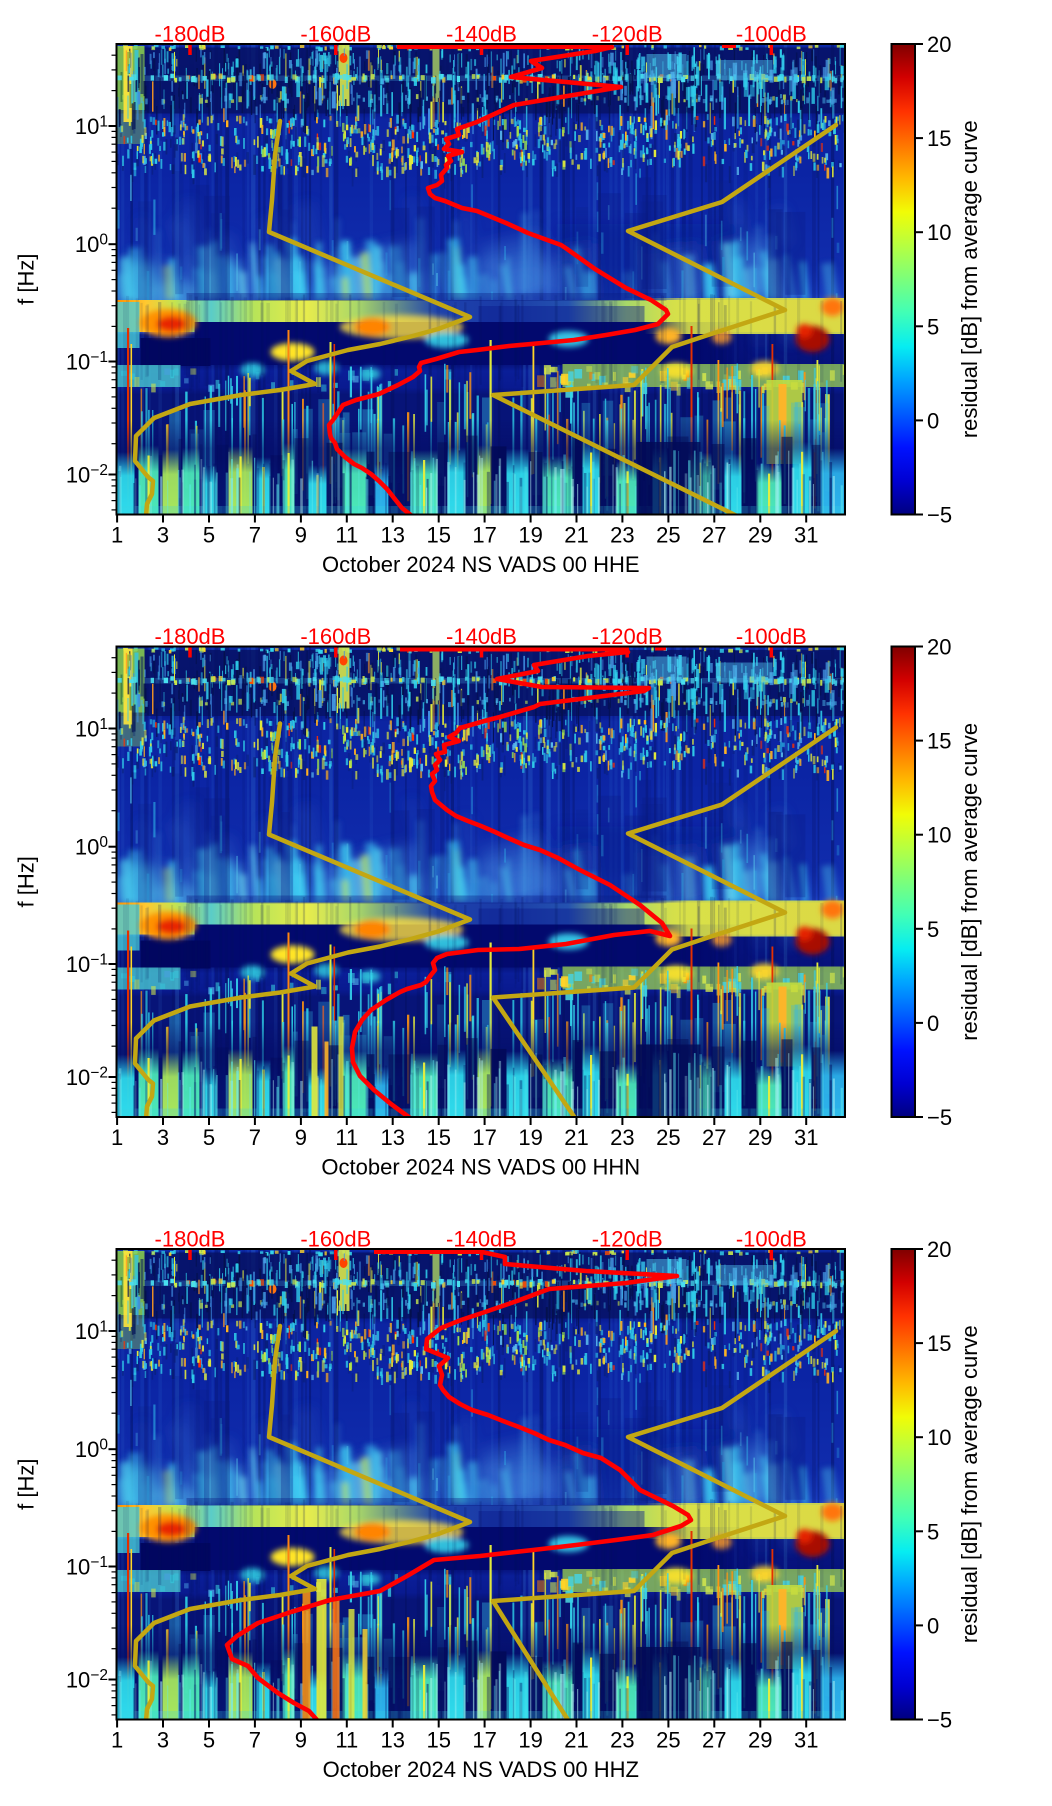  What do you see at coordinates (480, 1167) in the screenshot?
I see `svg-text: October 2024 NS VADS 00 HHN` at bounding box center [480, 1167].